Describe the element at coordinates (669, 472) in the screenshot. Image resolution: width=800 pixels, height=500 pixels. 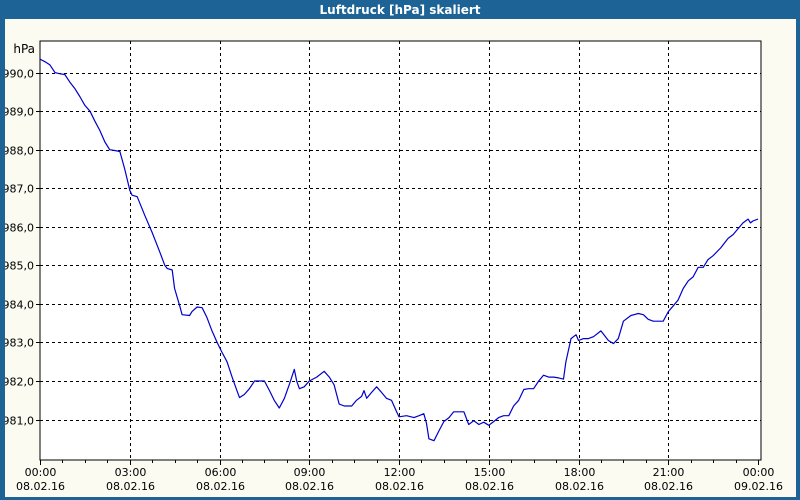
I see `x-tick-time-label: 21:00` at that location.